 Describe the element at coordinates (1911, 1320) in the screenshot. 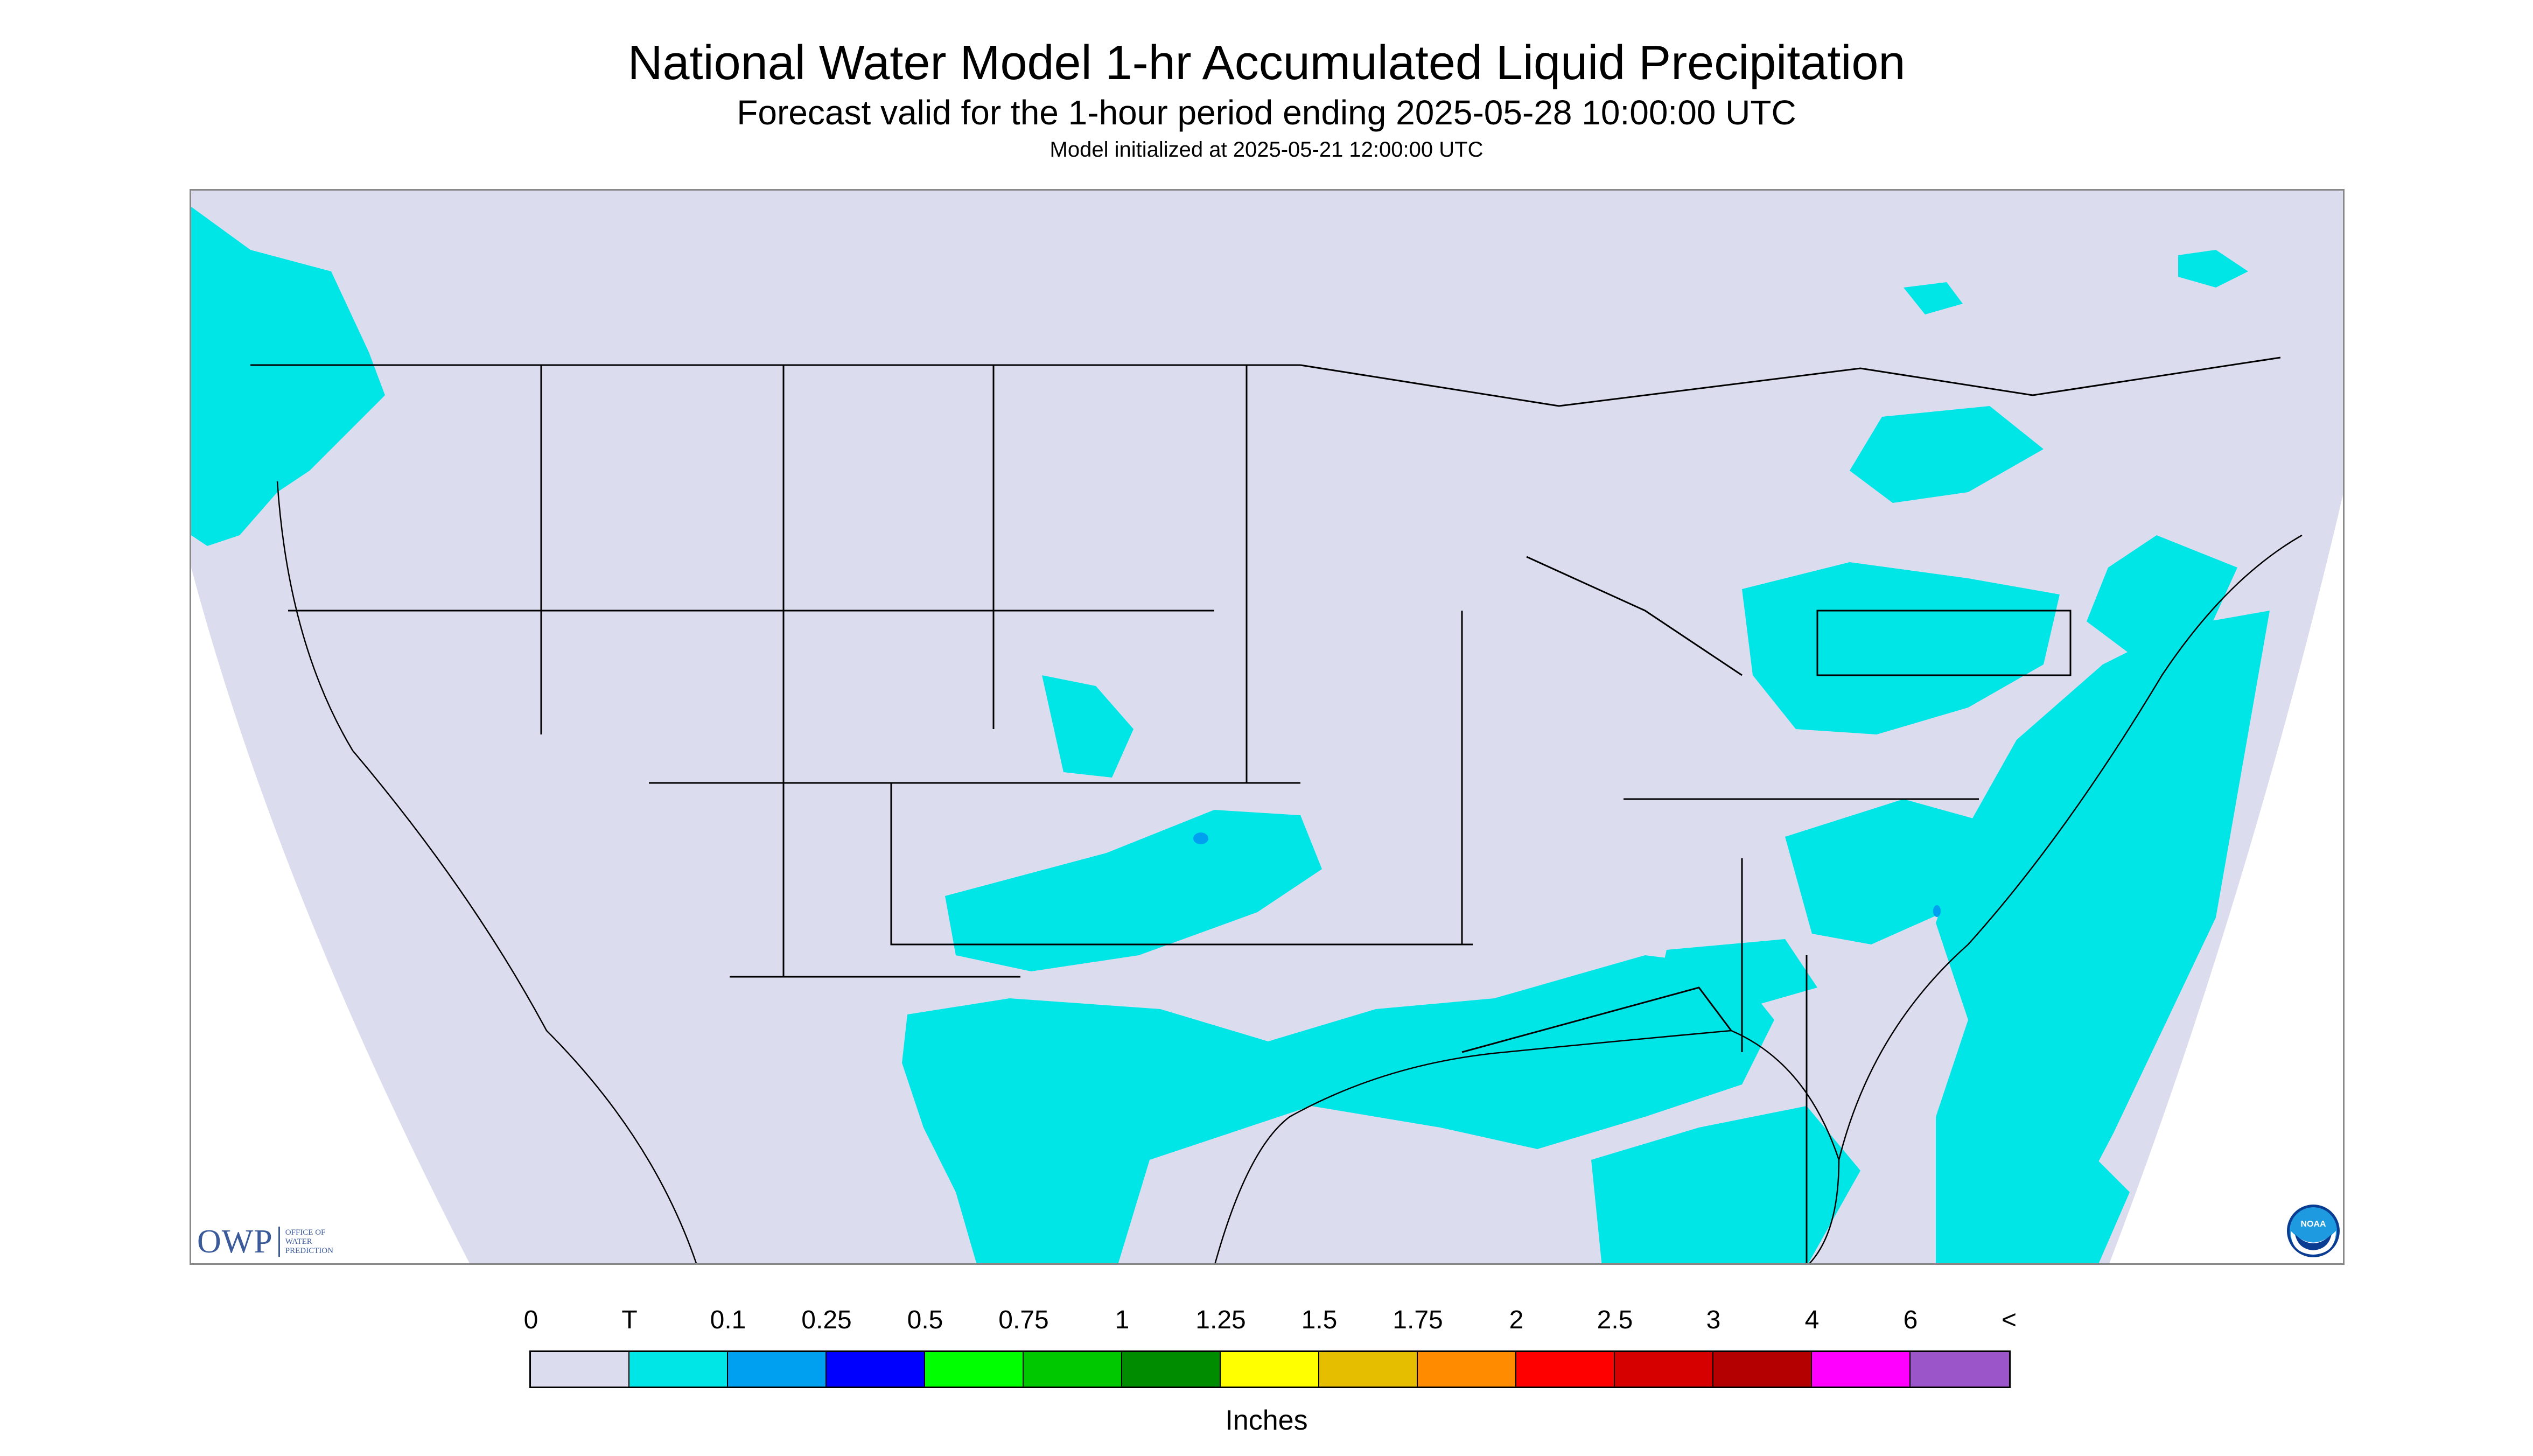

I see `legend-label: 6` at that location.